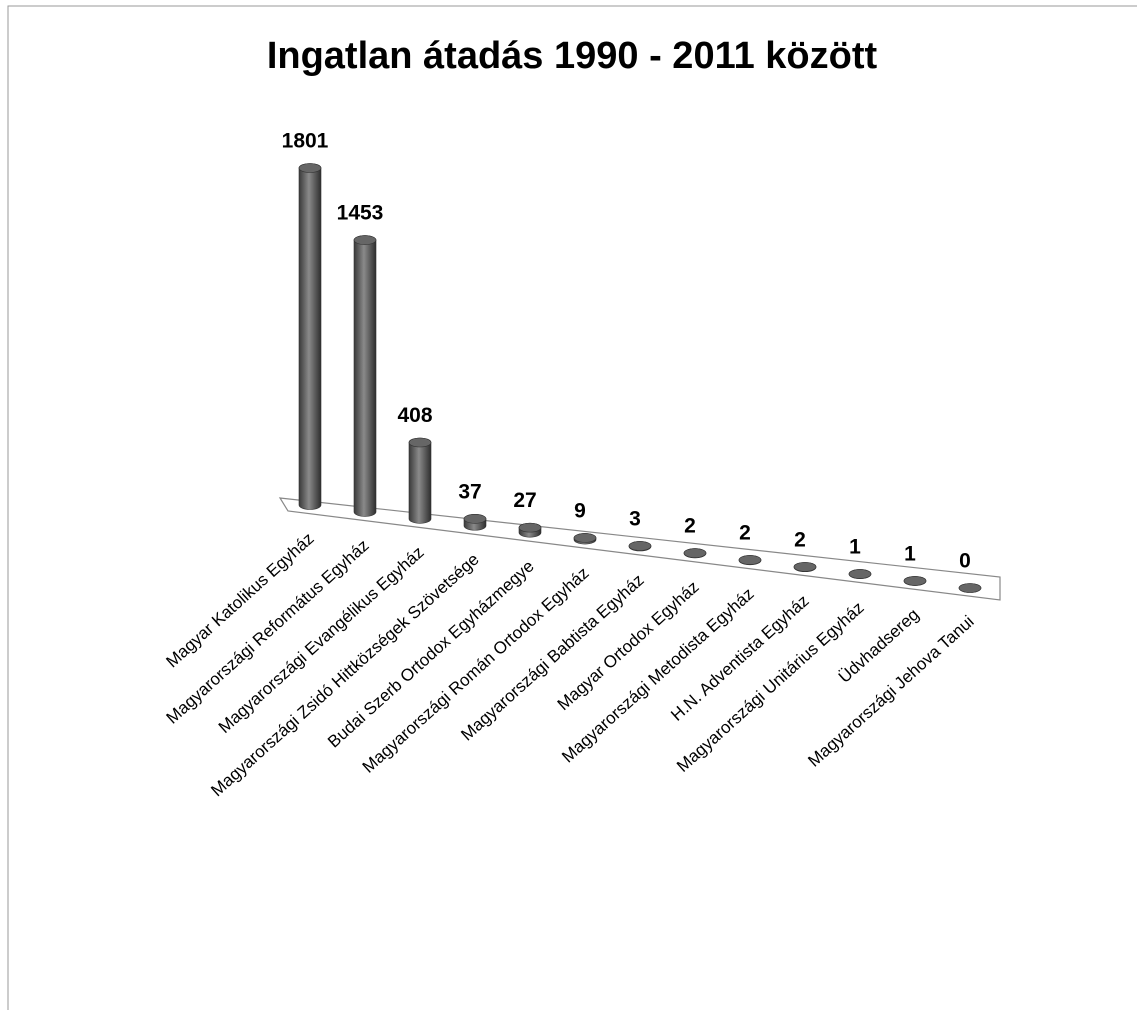  Describe the element at coordinates (360, 213) in the screenshot. I see `data-label: 1453` at that location.